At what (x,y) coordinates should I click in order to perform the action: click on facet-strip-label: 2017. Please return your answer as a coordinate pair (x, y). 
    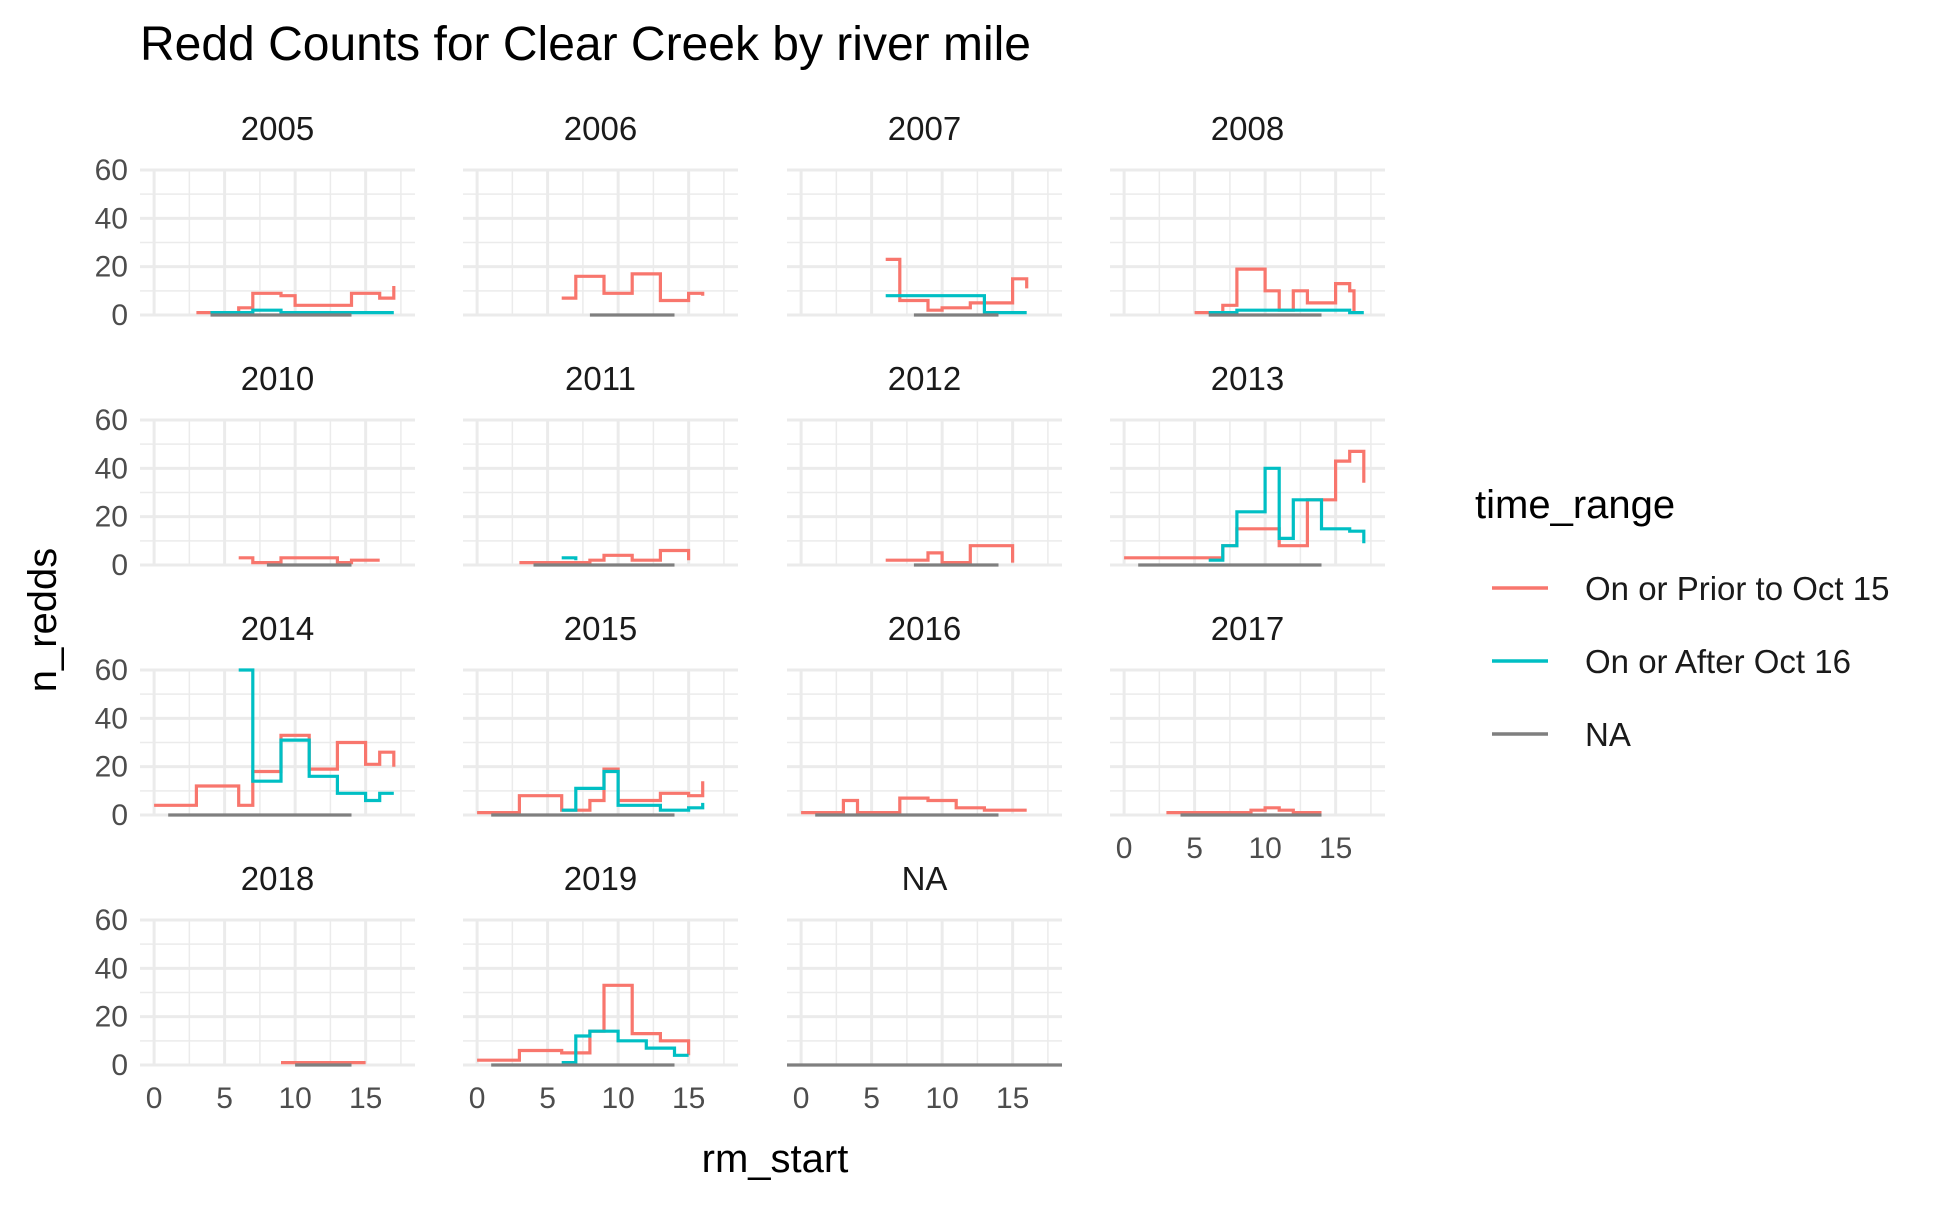
    Looking at the image, I should click on (1247, 628).